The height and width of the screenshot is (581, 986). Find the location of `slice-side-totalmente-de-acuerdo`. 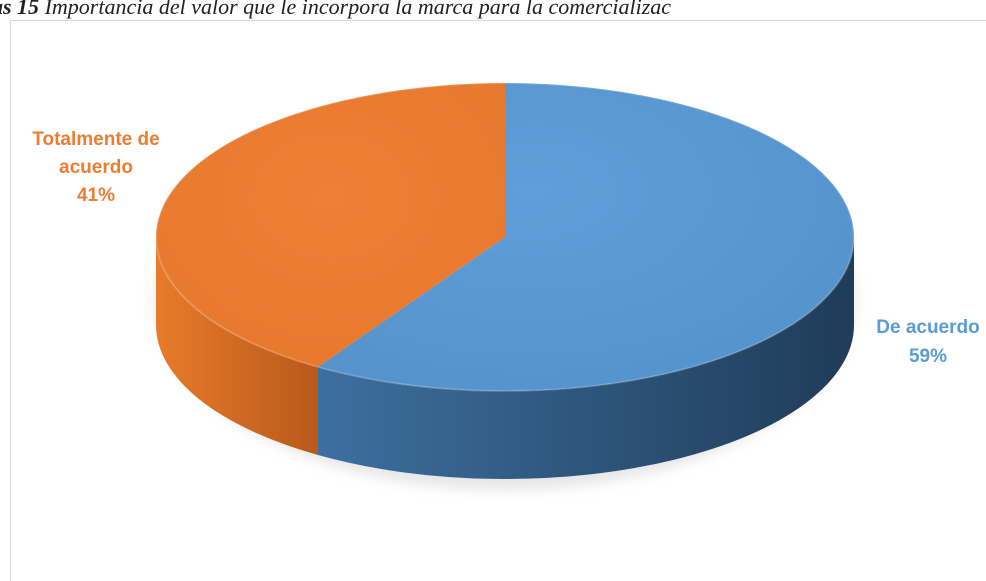

slice-side-totalmente-de-acuerdo is located at coordinates (237, 346).